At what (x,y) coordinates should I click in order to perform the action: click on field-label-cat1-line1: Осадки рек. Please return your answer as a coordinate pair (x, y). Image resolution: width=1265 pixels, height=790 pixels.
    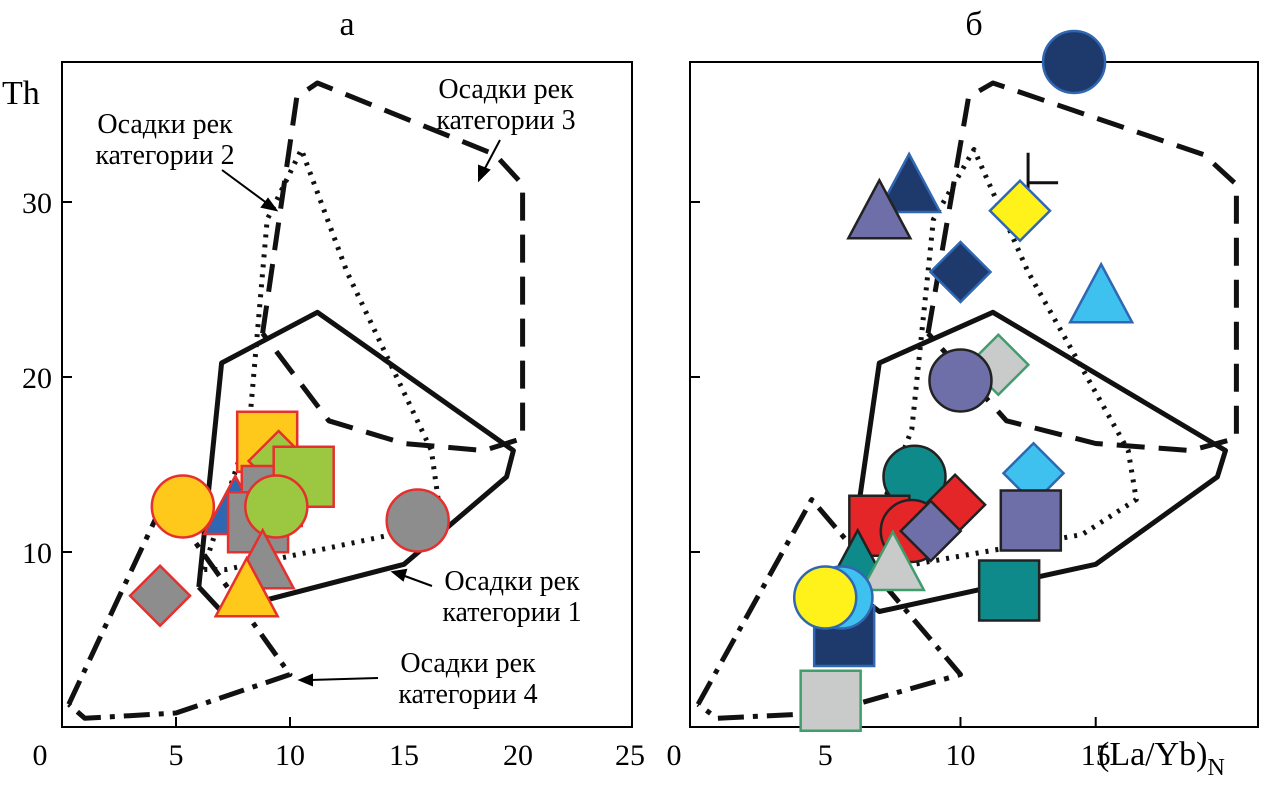
    Looking at the image, I should click on (512, 581).